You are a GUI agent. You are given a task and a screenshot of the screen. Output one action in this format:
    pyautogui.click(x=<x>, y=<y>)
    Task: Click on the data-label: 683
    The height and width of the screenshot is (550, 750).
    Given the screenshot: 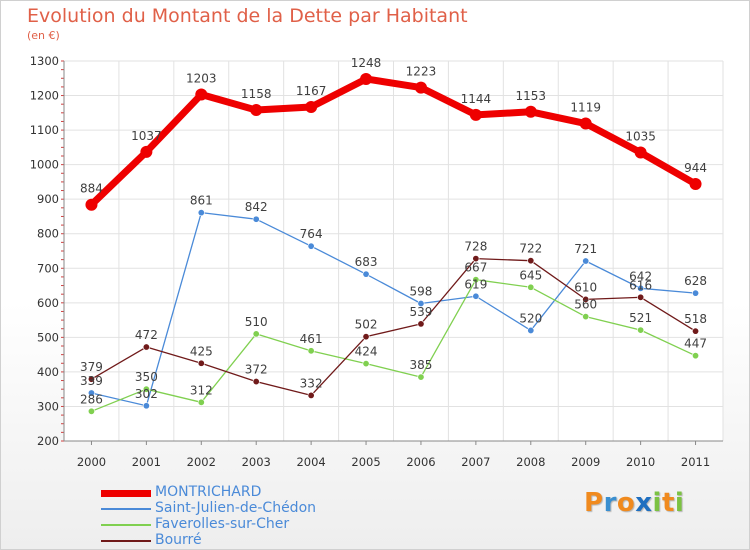 What is the action you would take?
    pyautogui.click(x=366, y=262)
    